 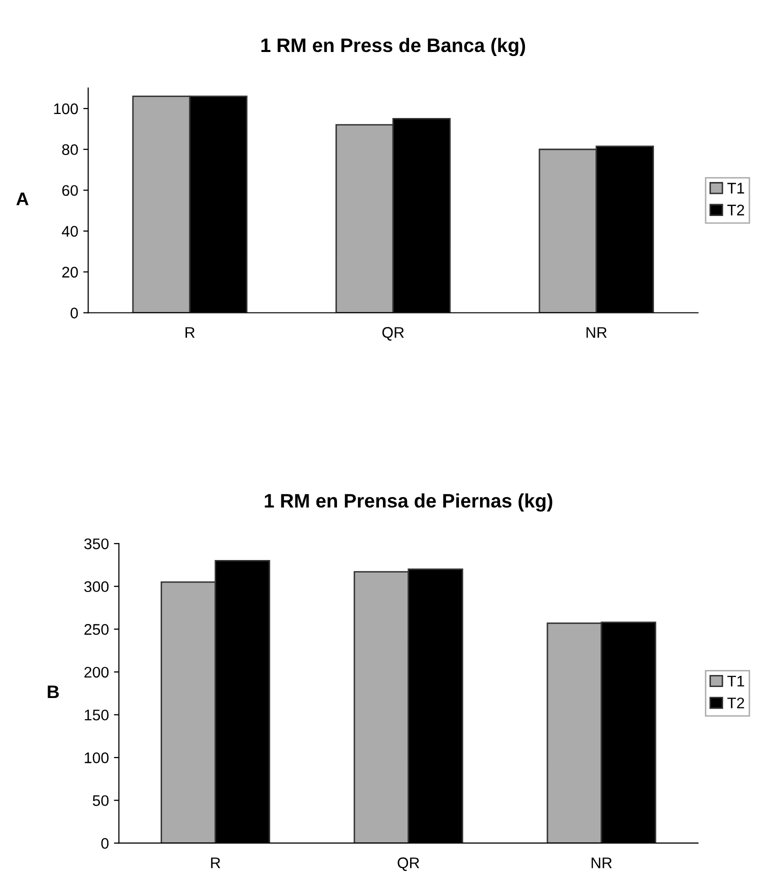 I want to click on y-tick-label: 350, so click(x=96, y=544).